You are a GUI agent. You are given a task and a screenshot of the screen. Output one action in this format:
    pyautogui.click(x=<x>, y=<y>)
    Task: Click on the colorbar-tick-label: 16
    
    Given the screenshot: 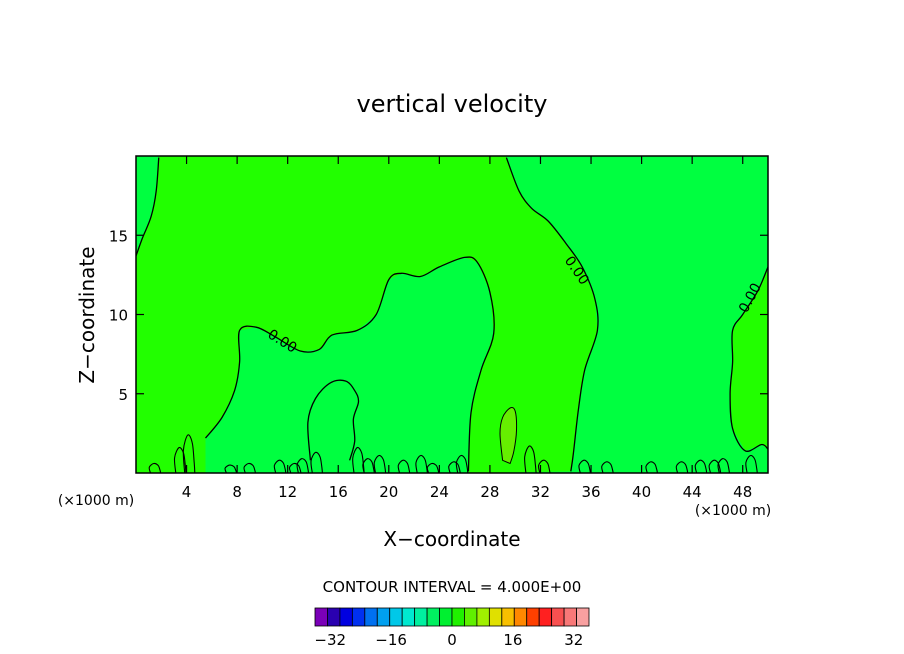 What is the action you would take?
    pyautogui.click(x=512, y=640)
    